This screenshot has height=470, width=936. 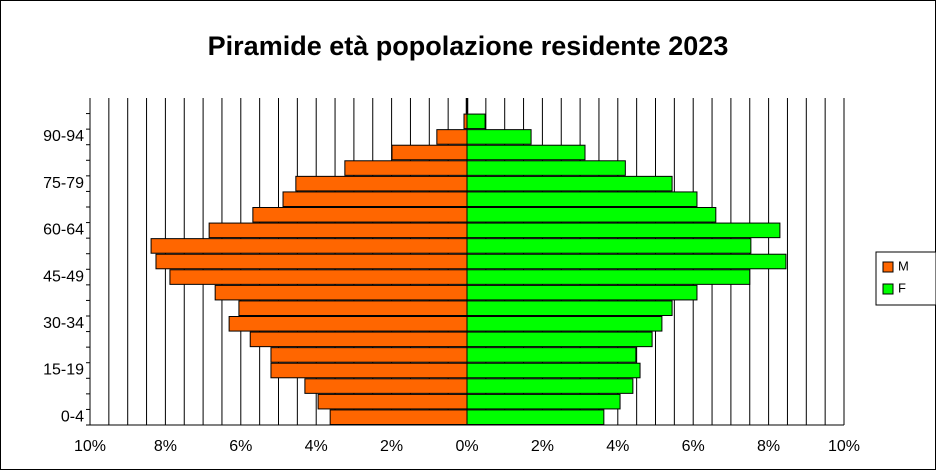 I want to click on y-tick-label: 0-4, so click(x=72, y=416).